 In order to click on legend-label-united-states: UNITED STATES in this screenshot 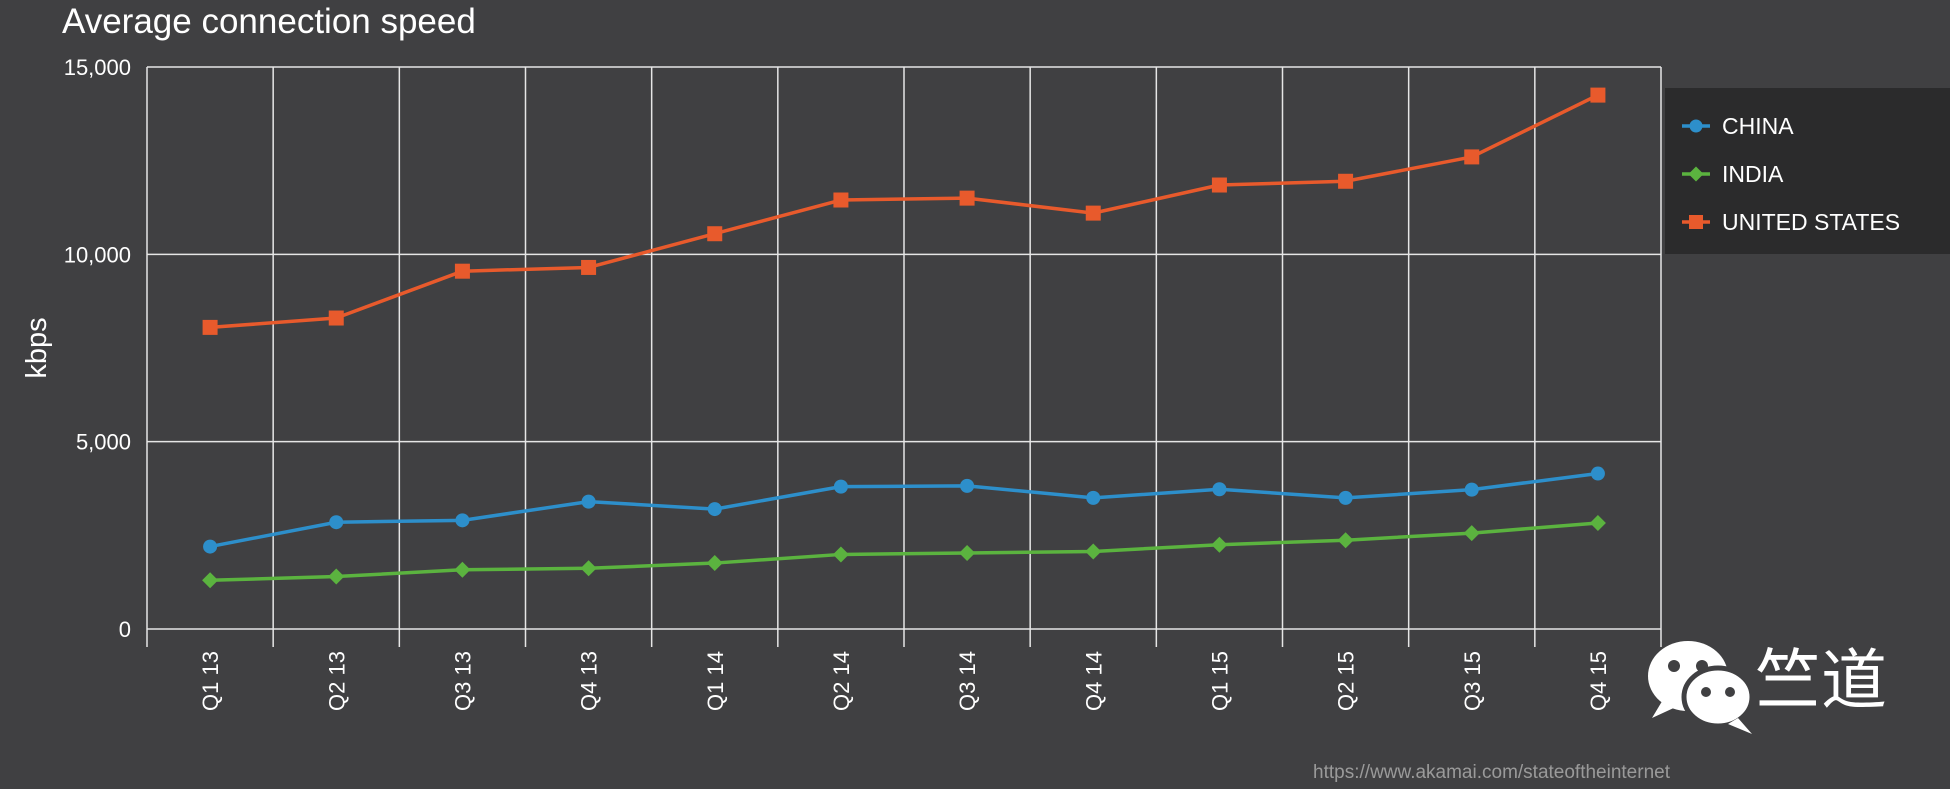, I will do `click(1811, 222)`.